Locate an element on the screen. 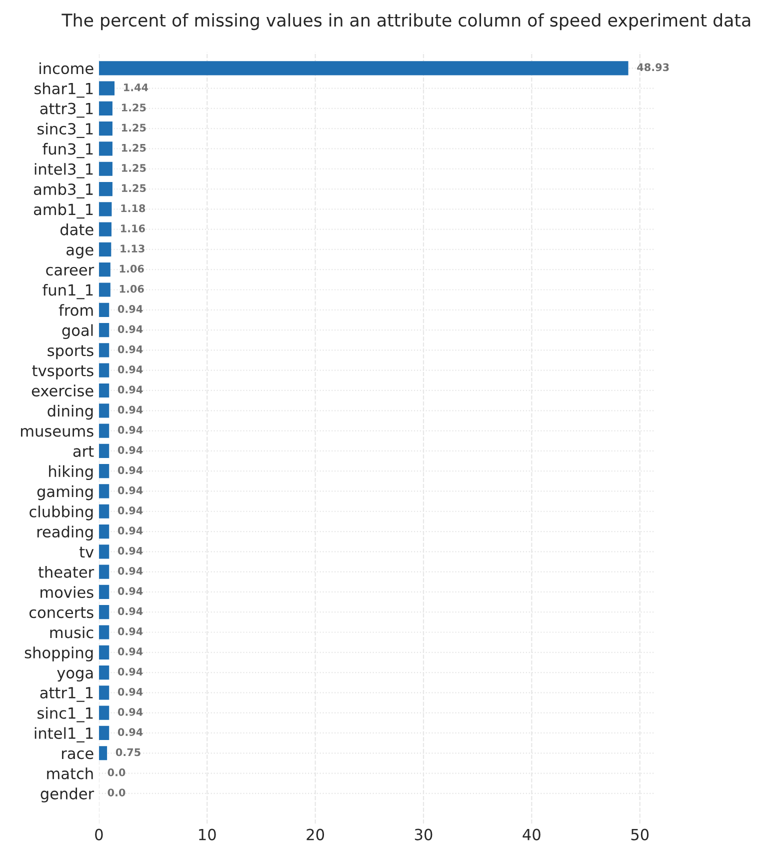  y-tick-label: sports is located at coordinates (71, 352).